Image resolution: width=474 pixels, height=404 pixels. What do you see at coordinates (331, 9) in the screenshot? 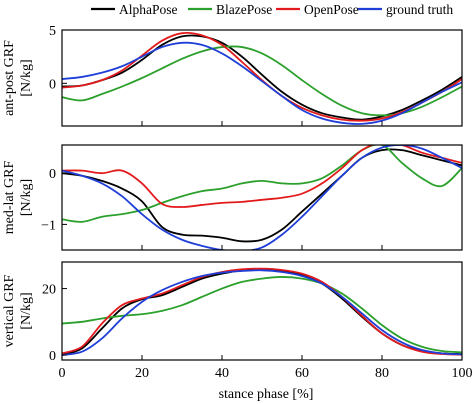
I see `legend-label: OpenPose` at bounding box center [331, 9].